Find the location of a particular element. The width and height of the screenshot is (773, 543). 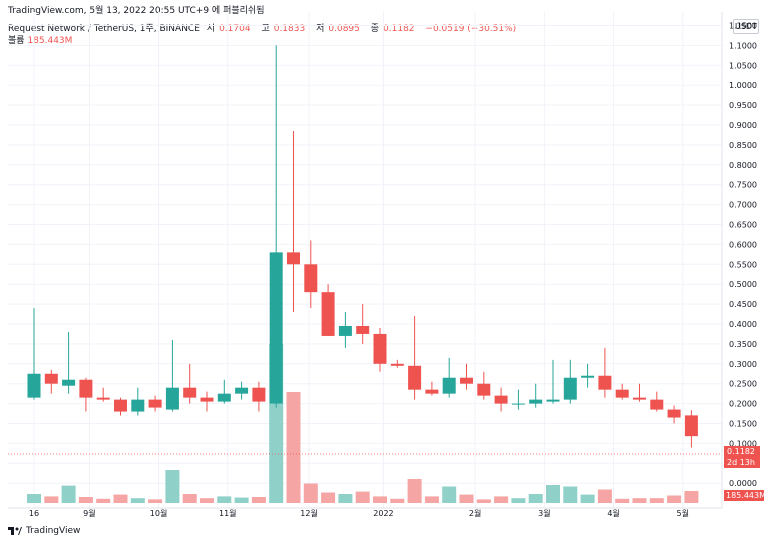

price-tick-label: 0.0000 is located at coordinates (743, 483).